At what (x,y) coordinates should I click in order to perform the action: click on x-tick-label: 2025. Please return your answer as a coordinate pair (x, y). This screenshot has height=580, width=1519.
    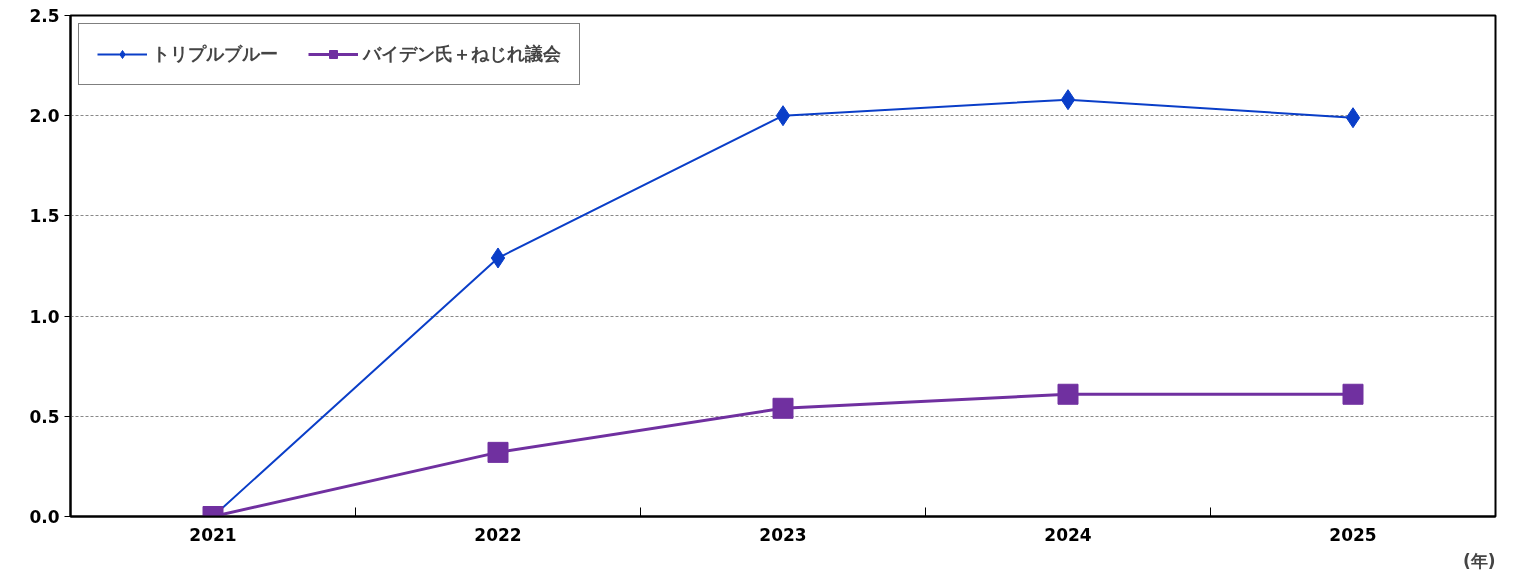
    Looking at the image, I should click on (1353, 534).